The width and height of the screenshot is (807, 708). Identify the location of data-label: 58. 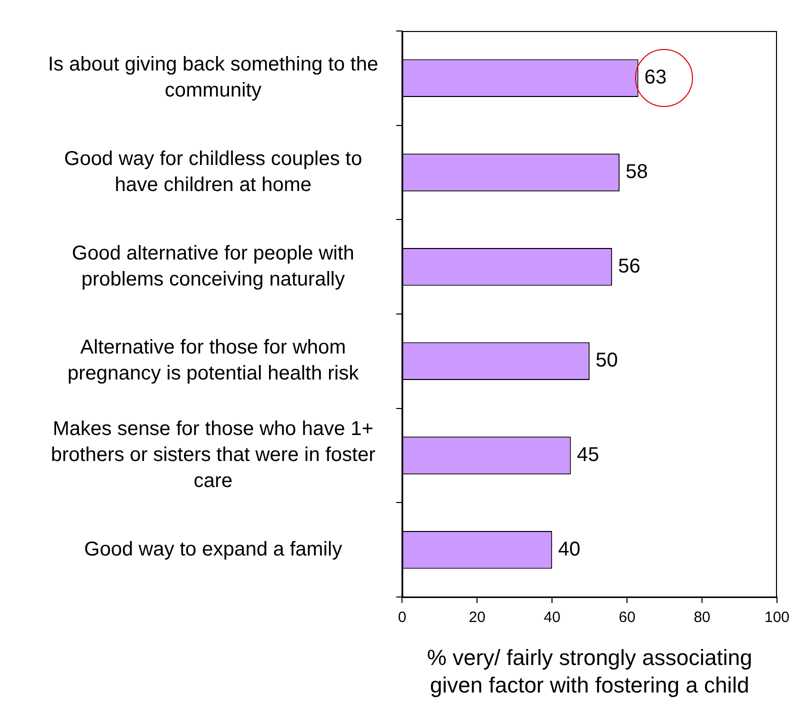
(637, 172).